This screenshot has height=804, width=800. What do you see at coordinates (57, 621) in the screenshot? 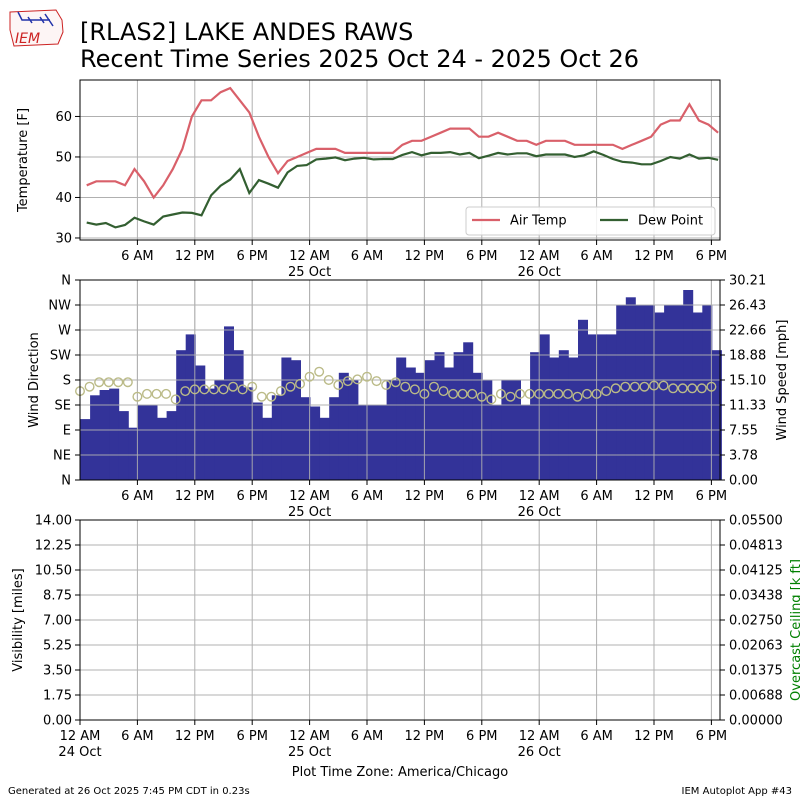
I see `vis-y-tick-label: 7.00` at bounding box center [57, 621].